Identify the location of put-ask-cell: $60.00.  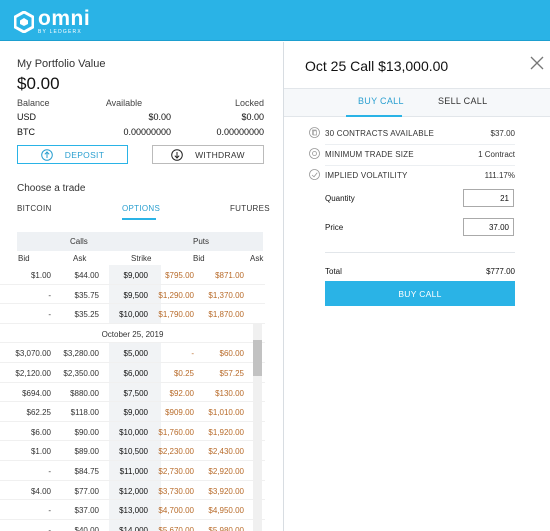
(231, 354).